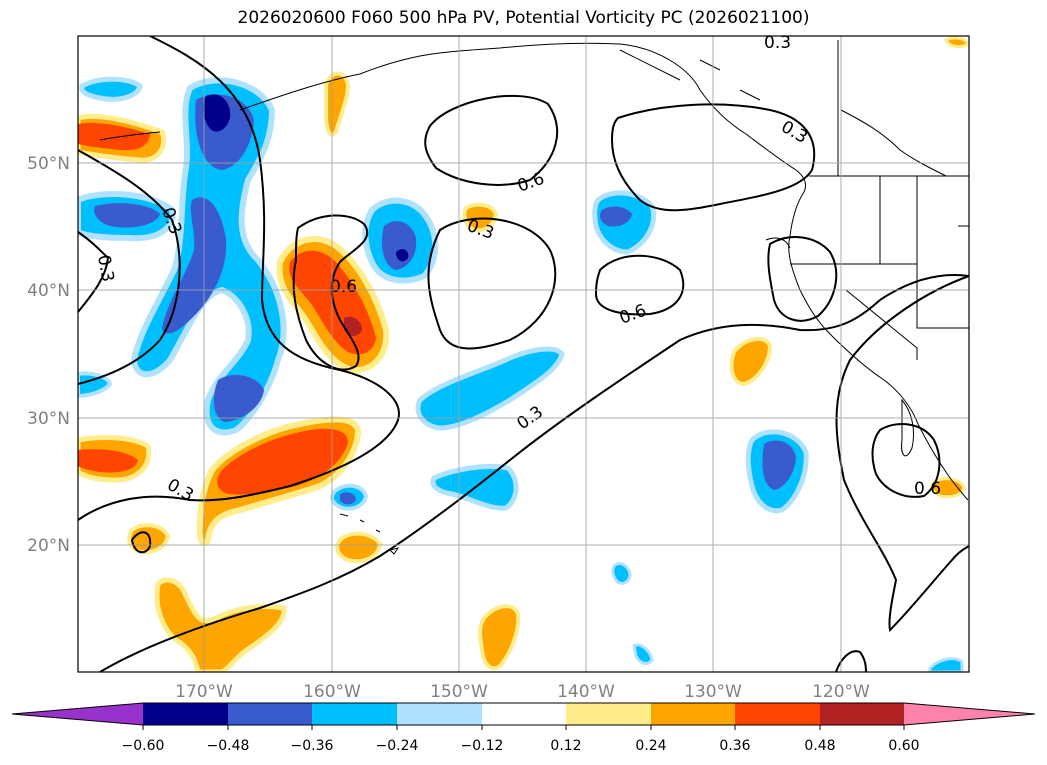 The height and width of the screenshot is (765, 1047). What do you see at coordinates (48, 419) in the screenshot?
I see `lat-label: 30°N` at bounding box center [48, 419].